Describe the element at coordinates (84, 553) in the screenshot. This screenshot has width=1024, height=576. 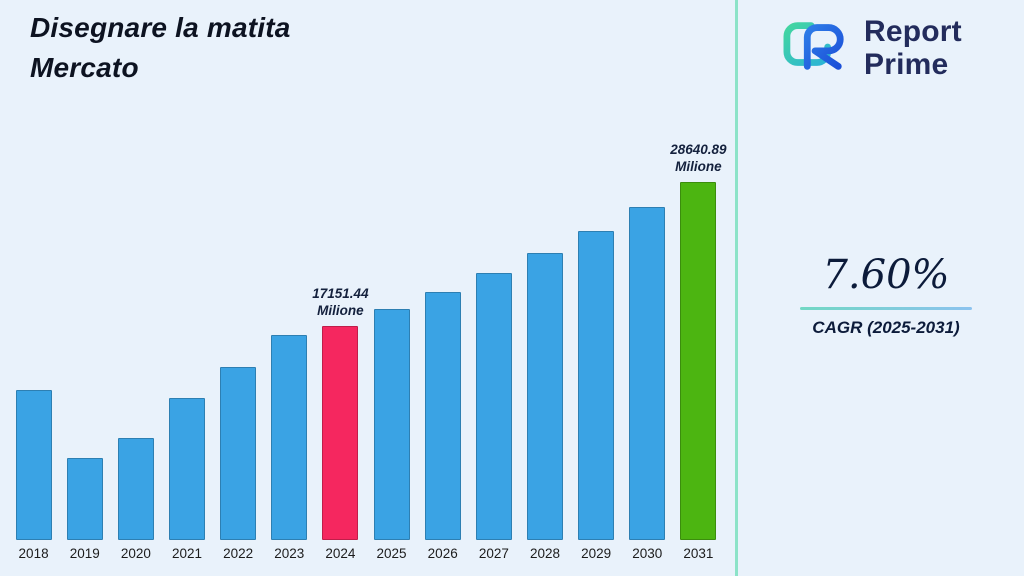
I see `axis-label-2019: 2019` at that location.